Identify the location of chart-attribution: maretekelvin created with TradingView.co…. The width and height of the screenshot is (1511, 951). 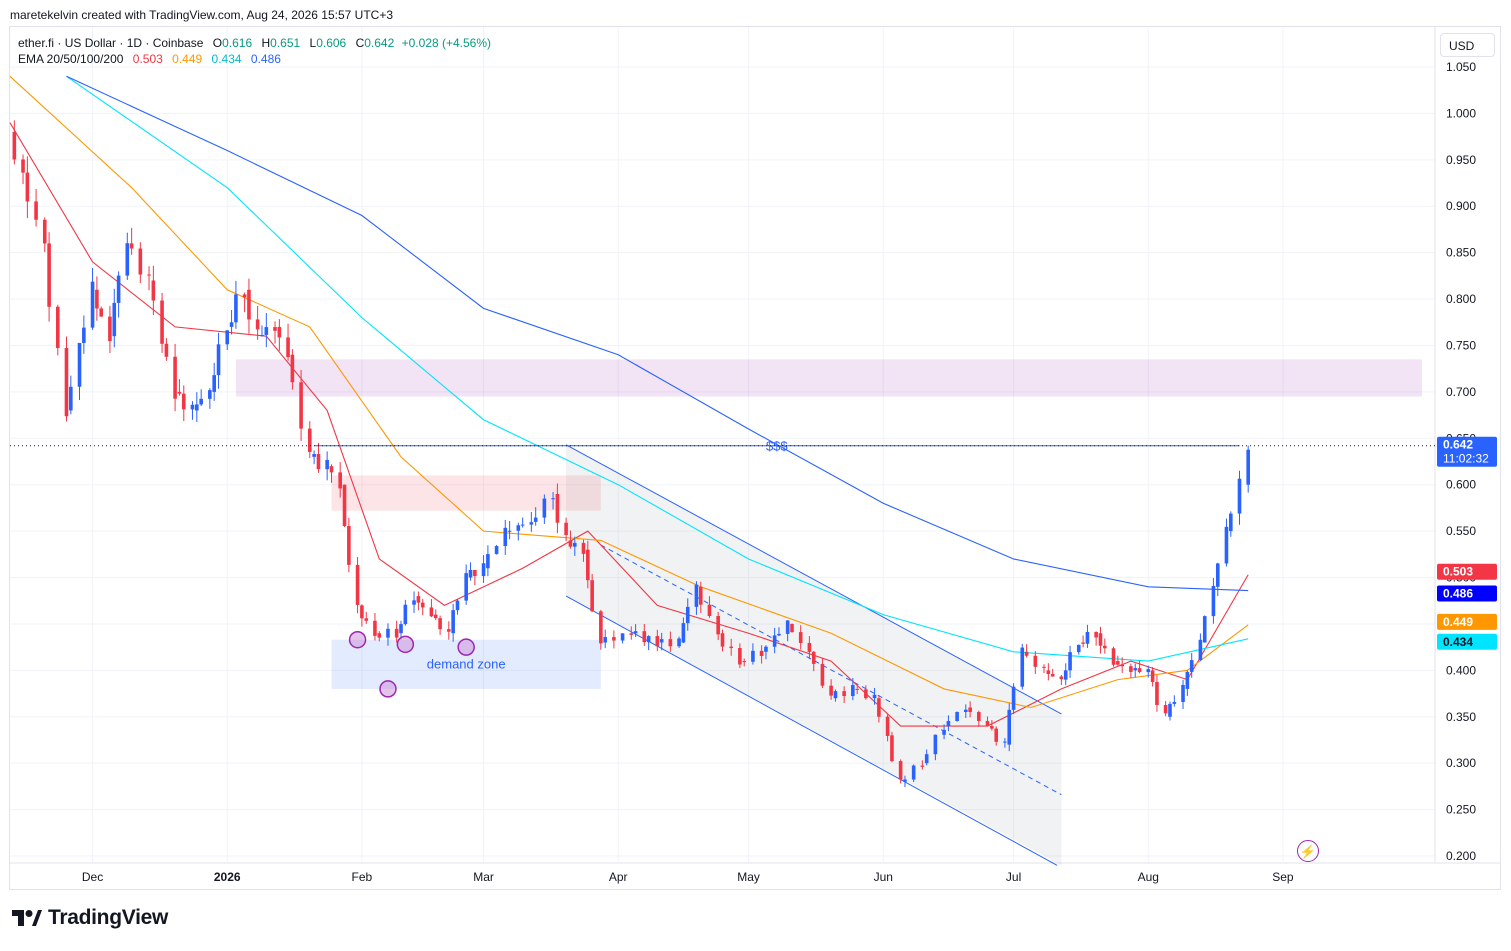
(201, 15).